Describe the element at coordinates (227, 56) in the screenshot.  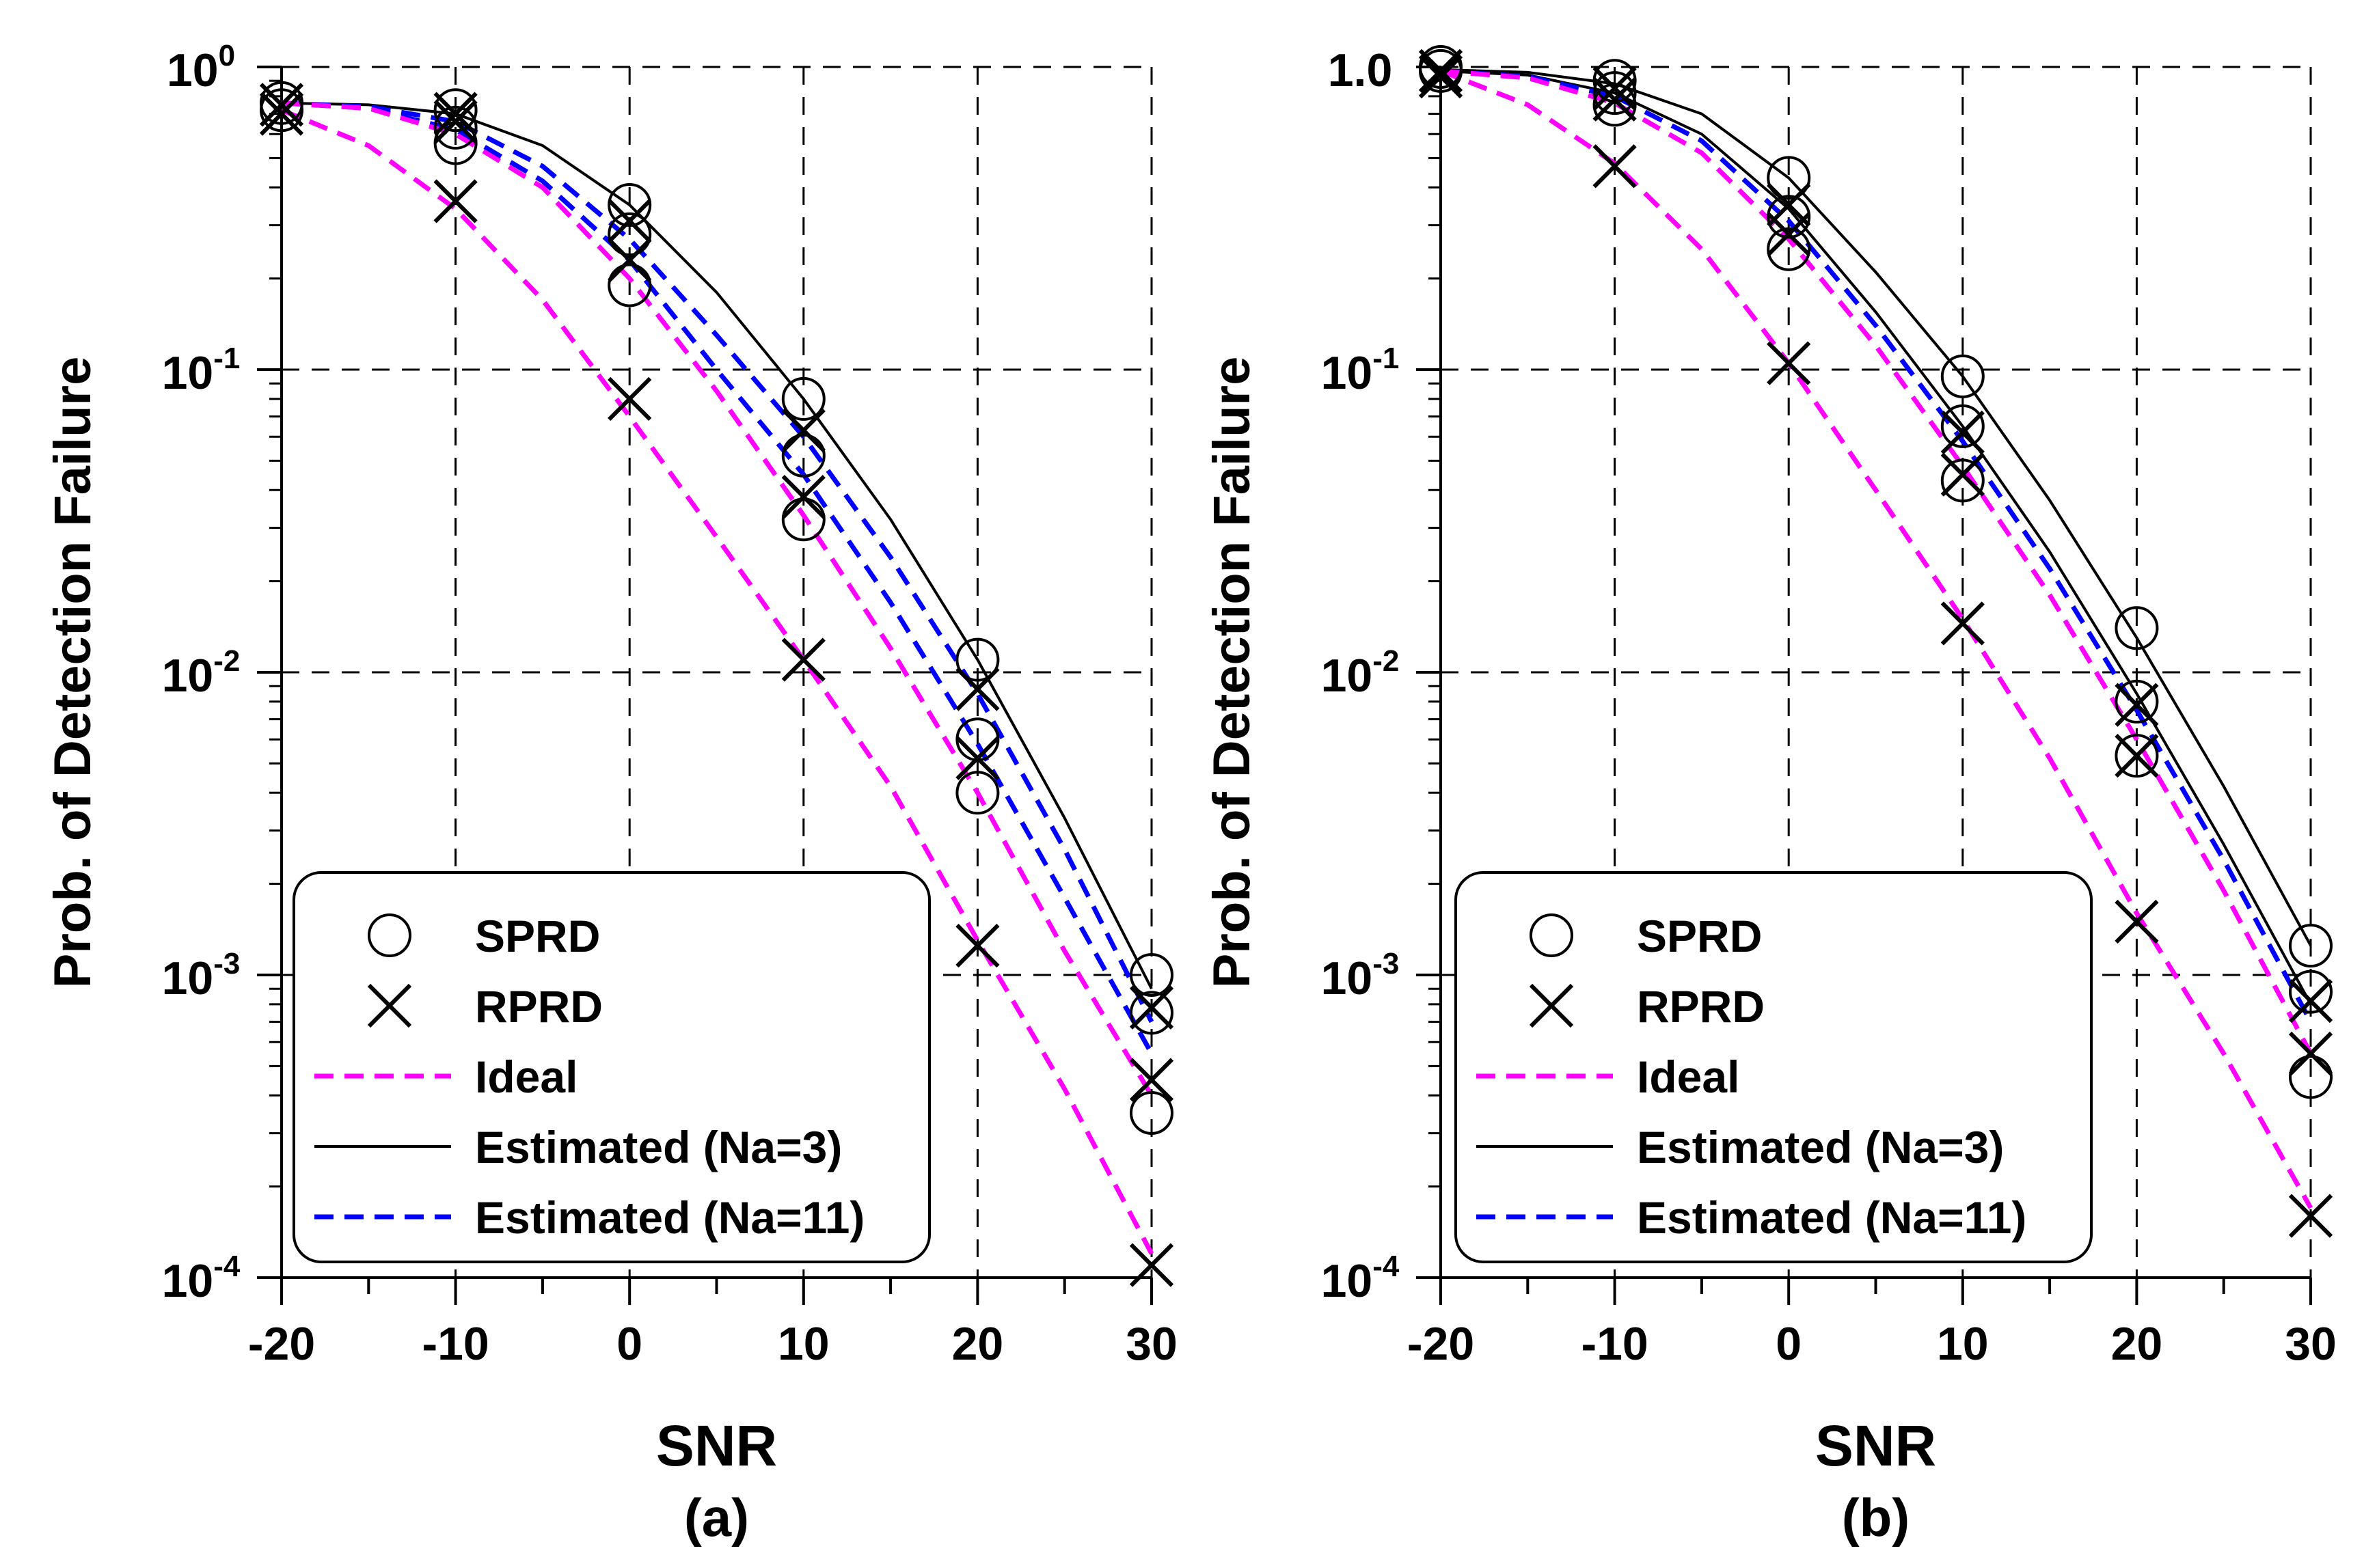
I see `y-tick-label-exponent: 0` at that location.